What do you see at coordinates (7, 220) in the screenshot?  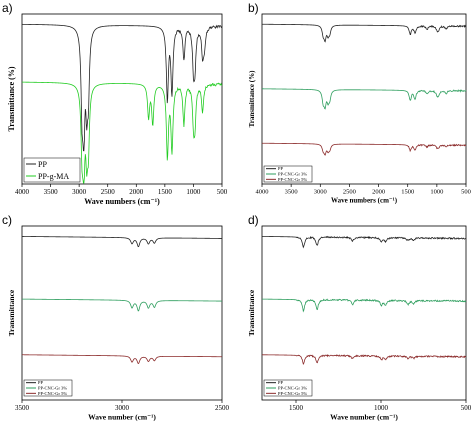 I see `panel-letter: c)` at bounding box center [7, 220].